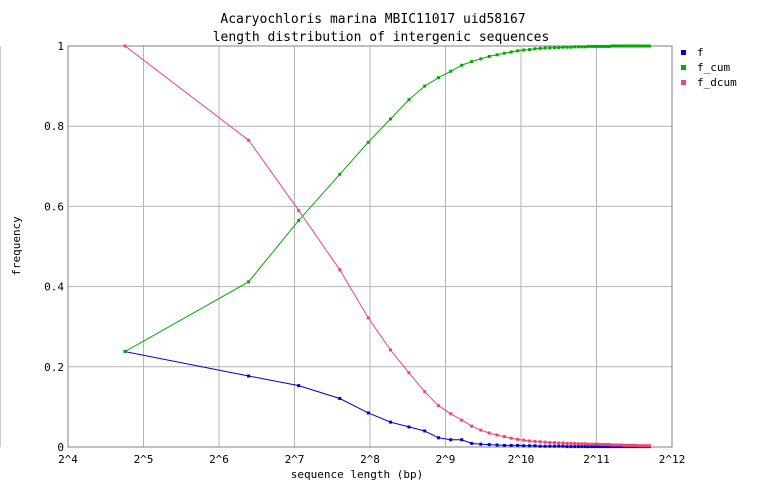 Image resolution: width=762 pixels, height=498 pixels. What do you see at coordinates (54, 206) in the screenshot?
I see `y-tick-label: 0.6` at bounding box center [54, 206].